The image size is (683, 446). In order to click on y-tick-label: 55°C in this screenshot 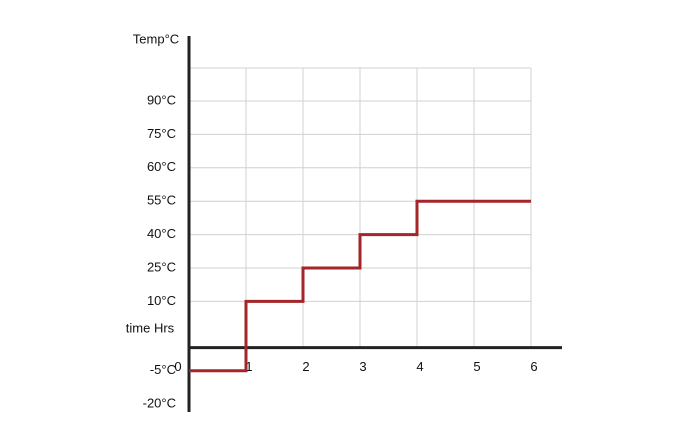, I will do `click(161, 200)`.